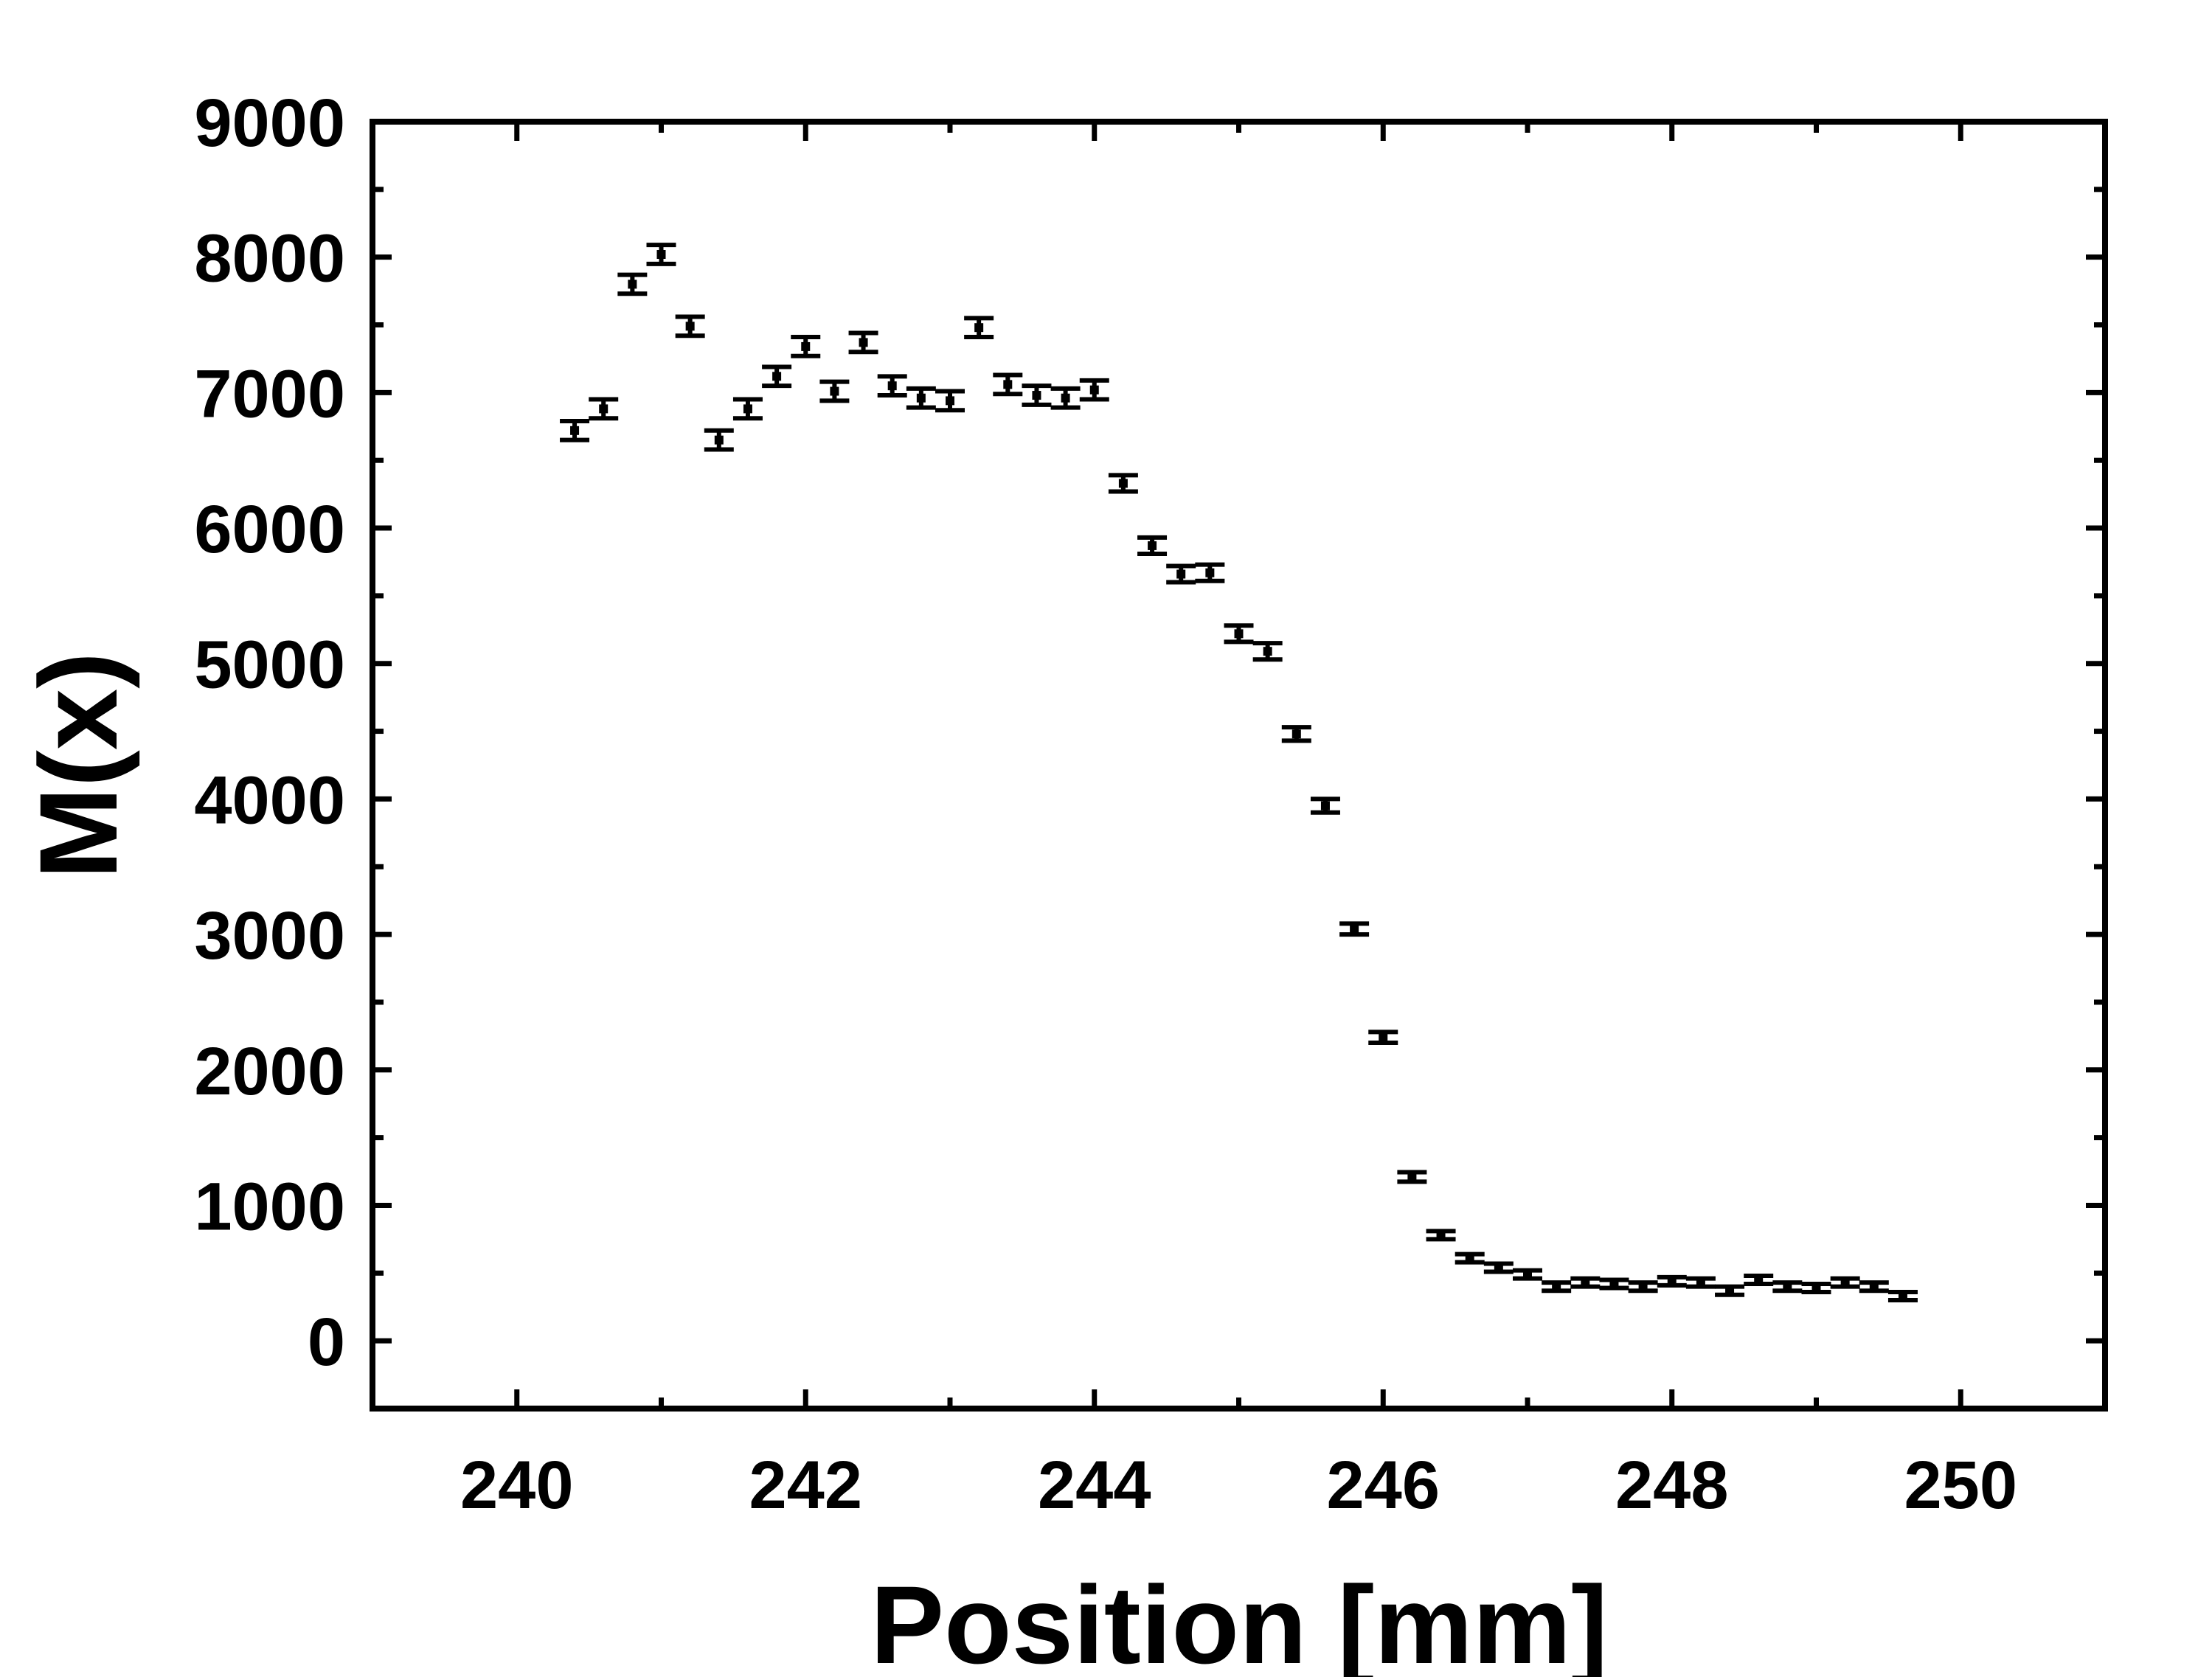 This screenshot has height=1677, width=2212. I want to click on x-axis-title: Position [mm], so click(1239, 1620).